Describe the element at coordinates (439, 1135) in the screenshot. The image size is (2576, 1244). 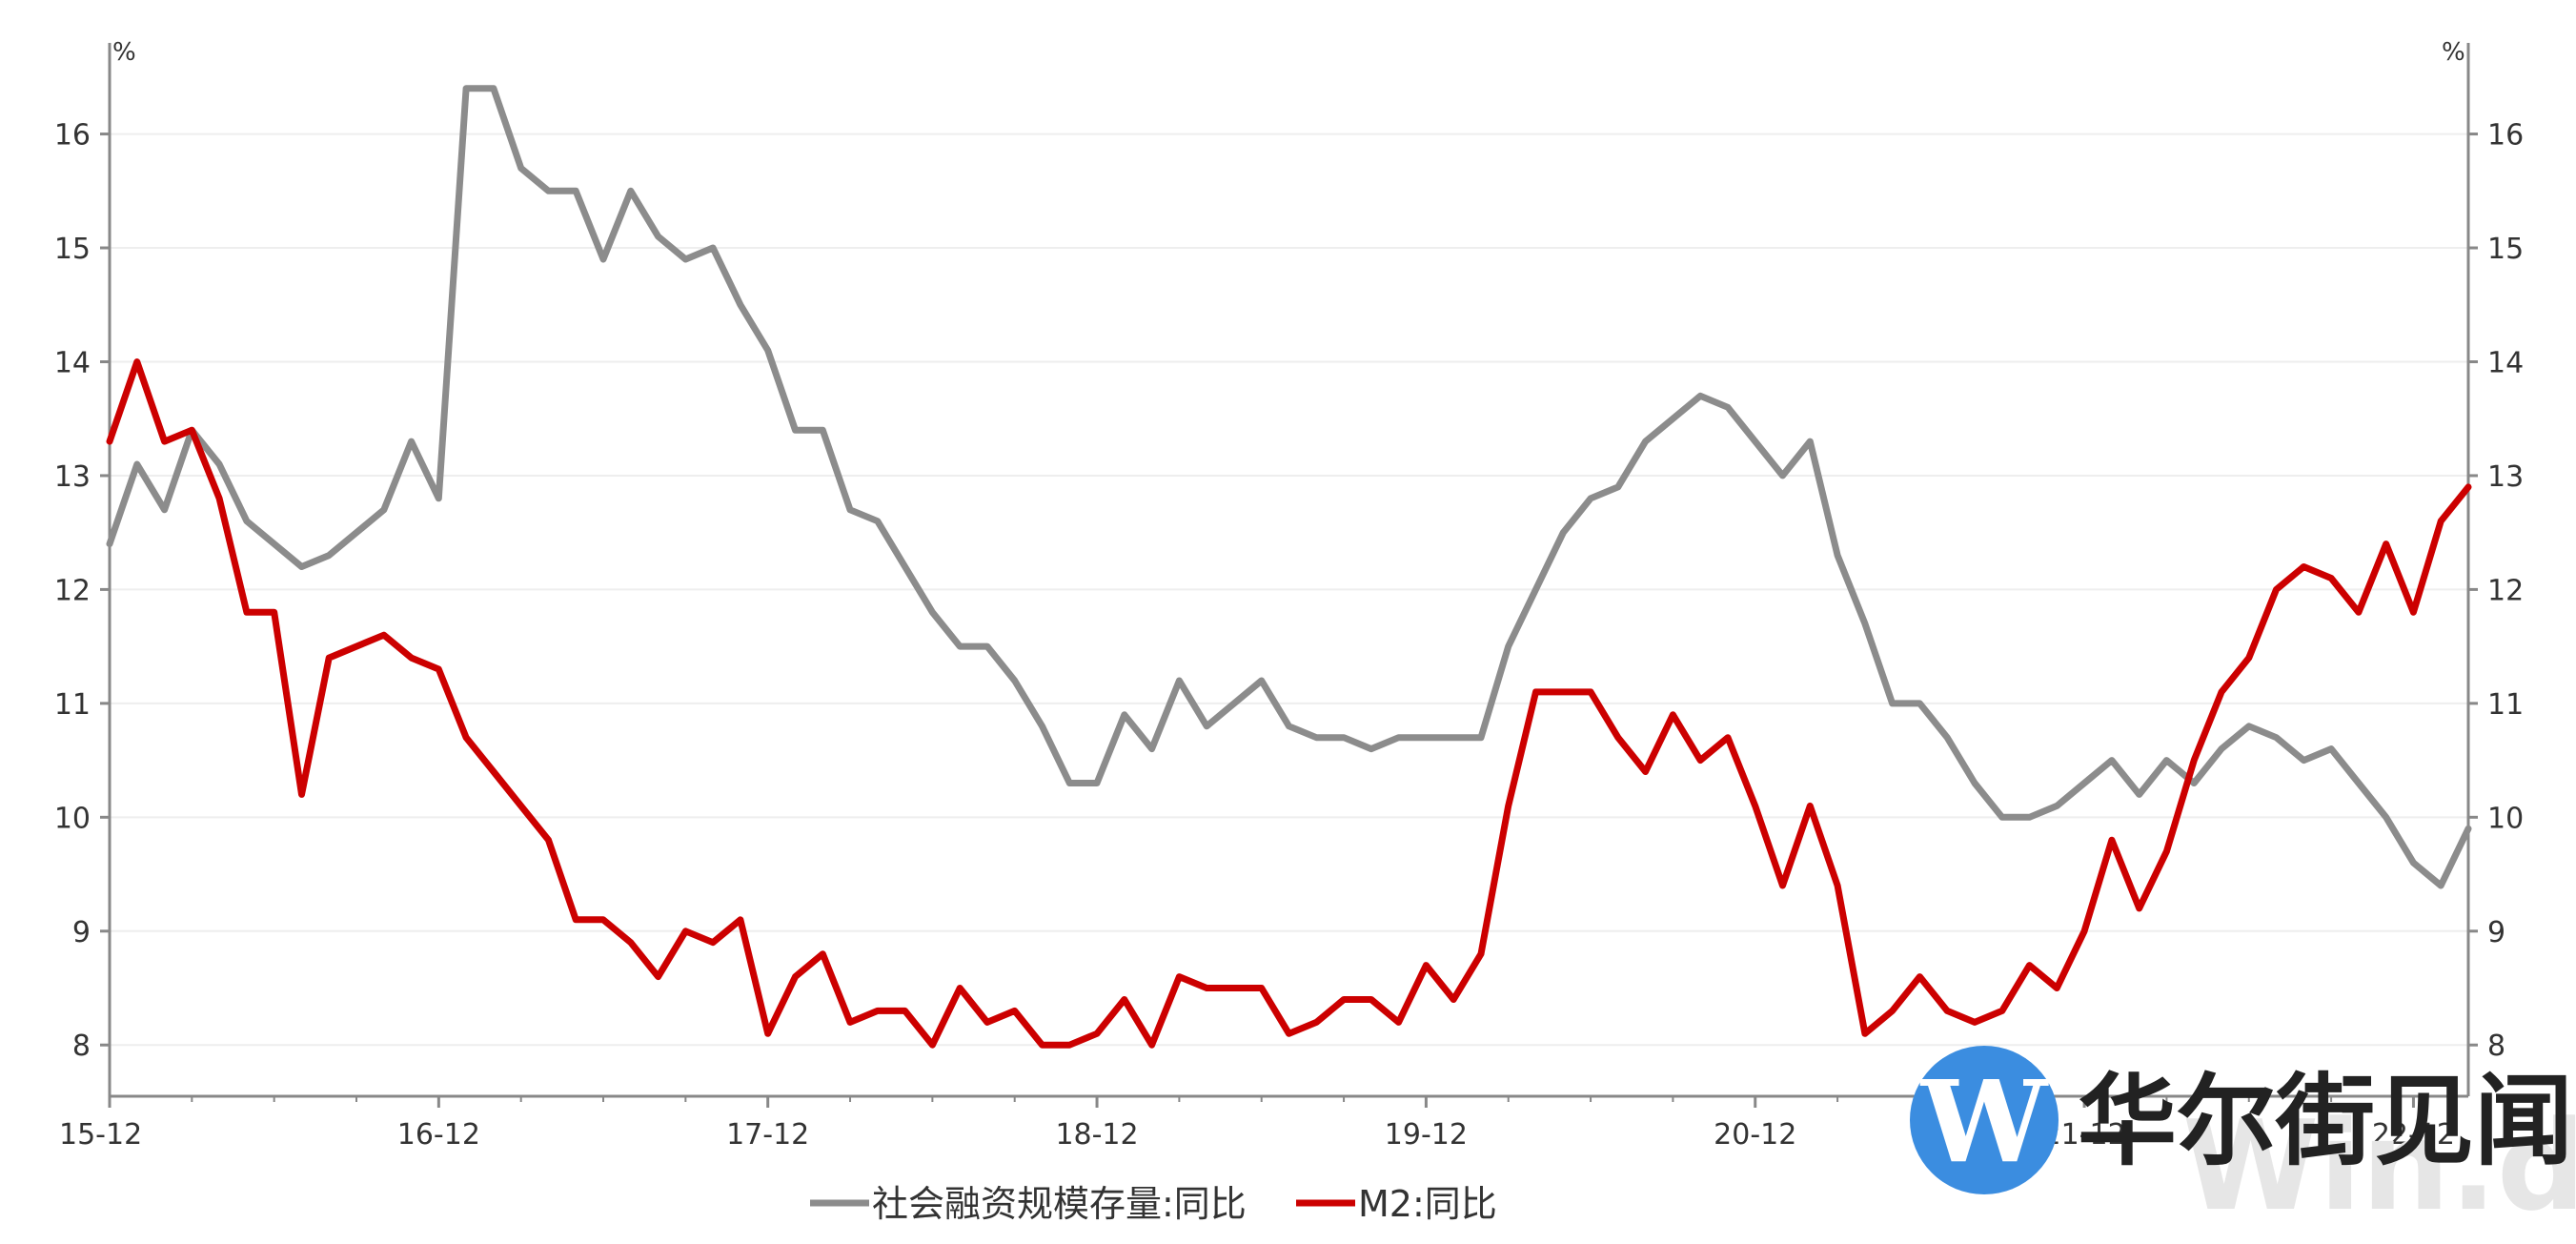
I see `x-tick-label-16-12: 16-12` at that location.